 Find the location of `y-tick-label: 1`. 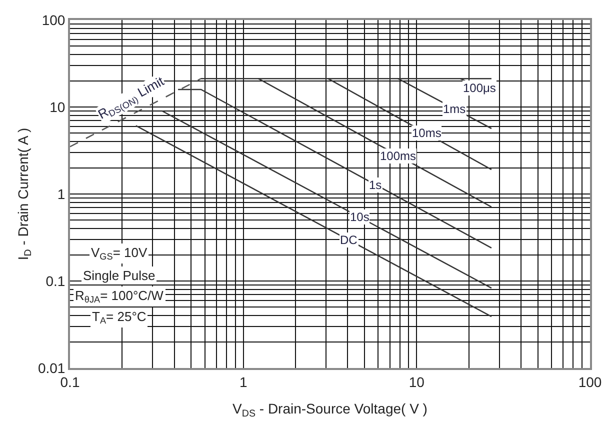

y-tick-label: 1 is located at coordinates (61, 194).